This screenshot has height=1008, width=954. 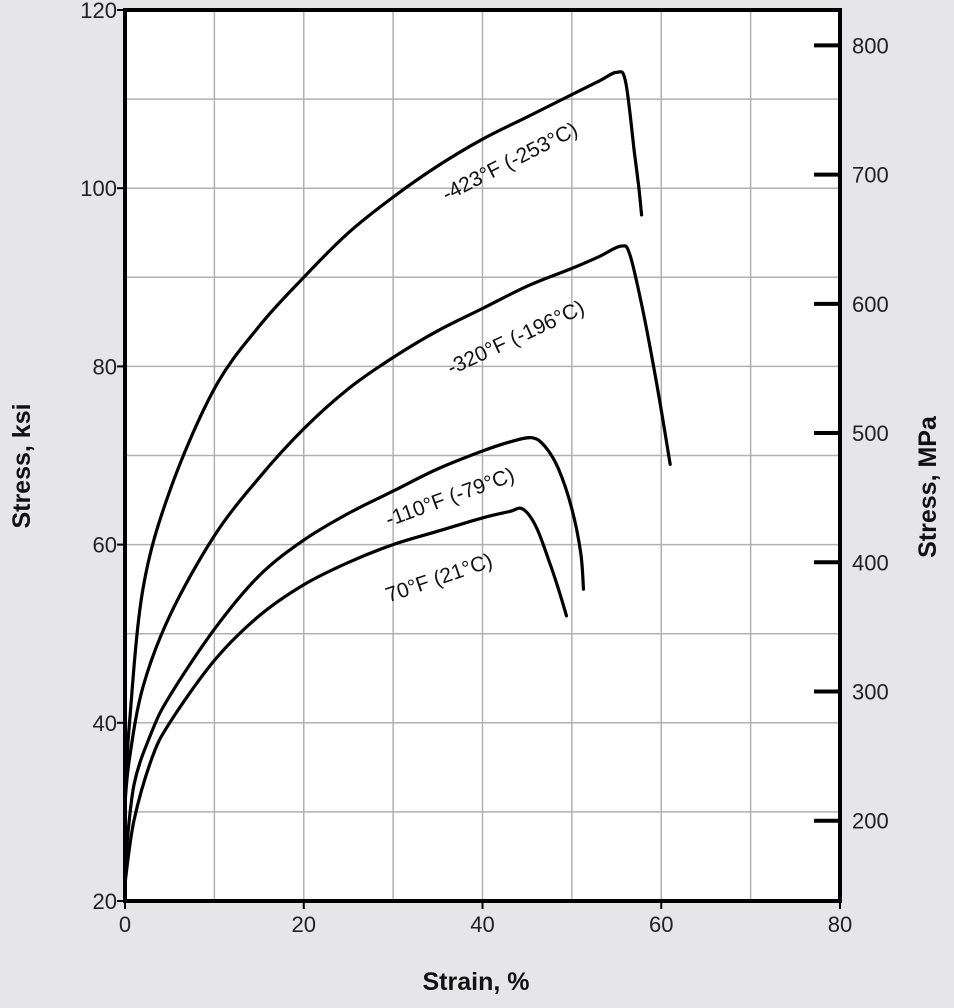 I want to click on y2-tick-label: 300, so click(x=870, y=692).